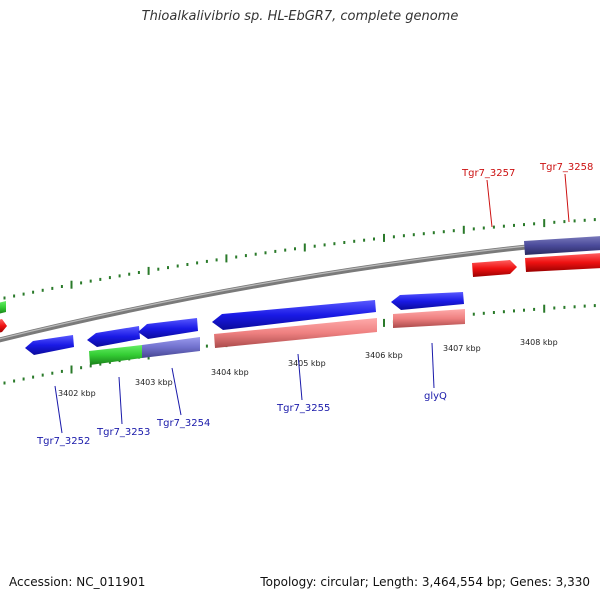  I want to click on gene-left-edge-green, so click(3, 307).